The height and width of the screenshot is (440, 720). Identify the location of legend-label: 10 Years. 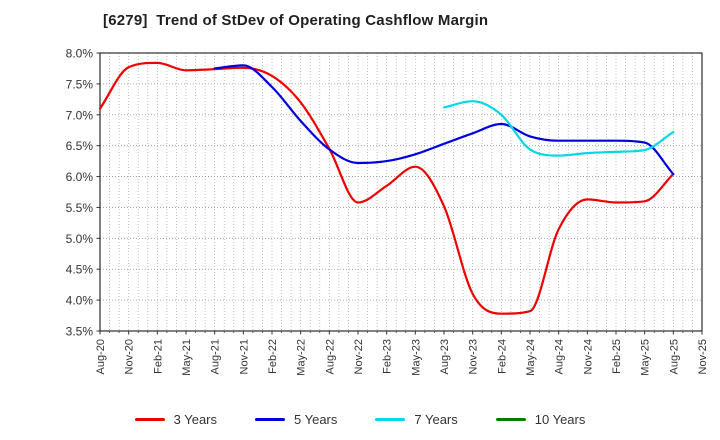
(560, 419).